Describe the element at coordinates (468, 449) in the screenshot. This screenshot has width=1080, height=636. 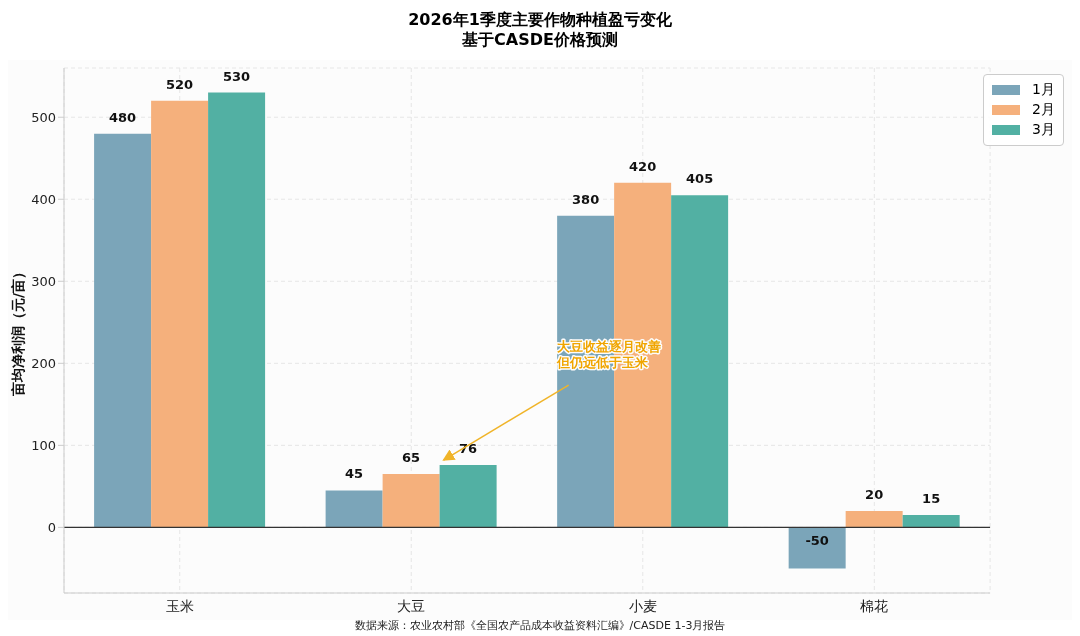
I see `data-label: 76` at that location.